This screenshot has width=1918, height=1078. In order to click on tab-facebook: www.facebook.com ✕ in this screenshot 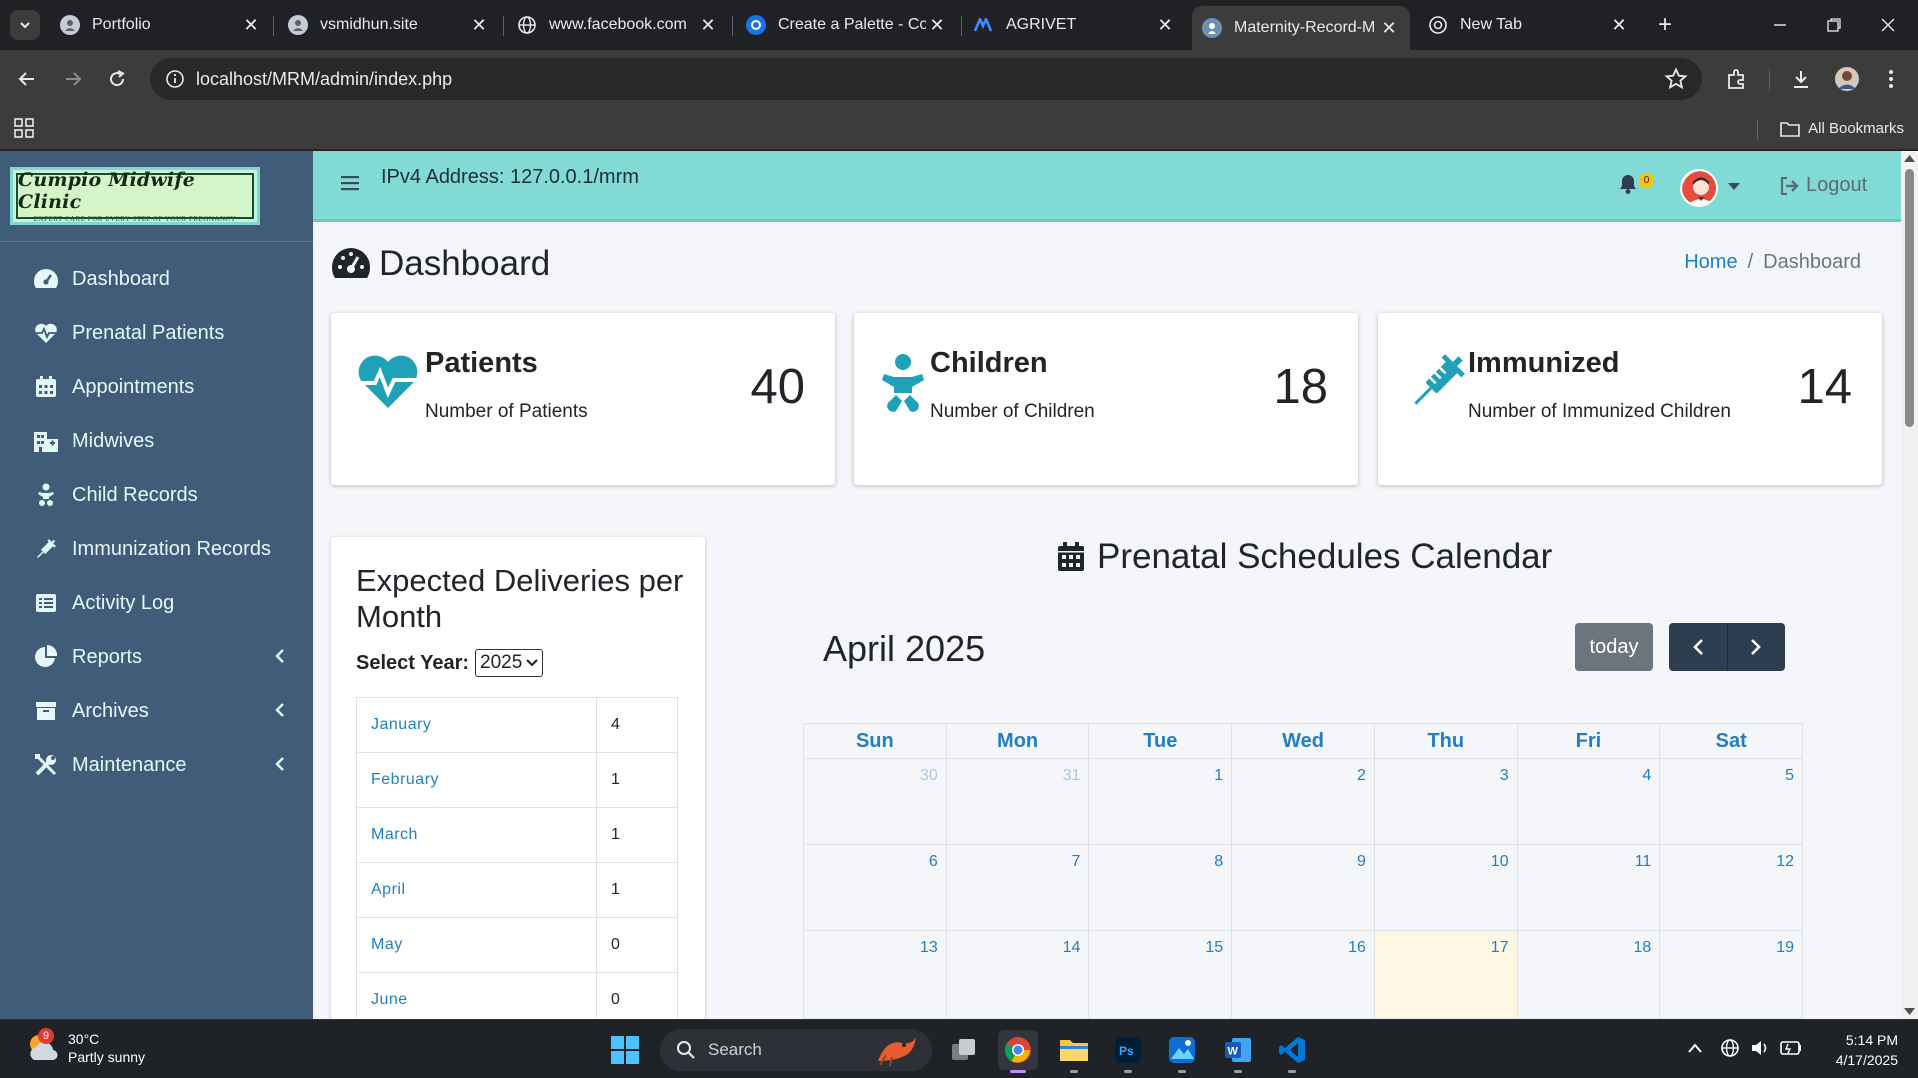, I will do `click(618, 25)`.